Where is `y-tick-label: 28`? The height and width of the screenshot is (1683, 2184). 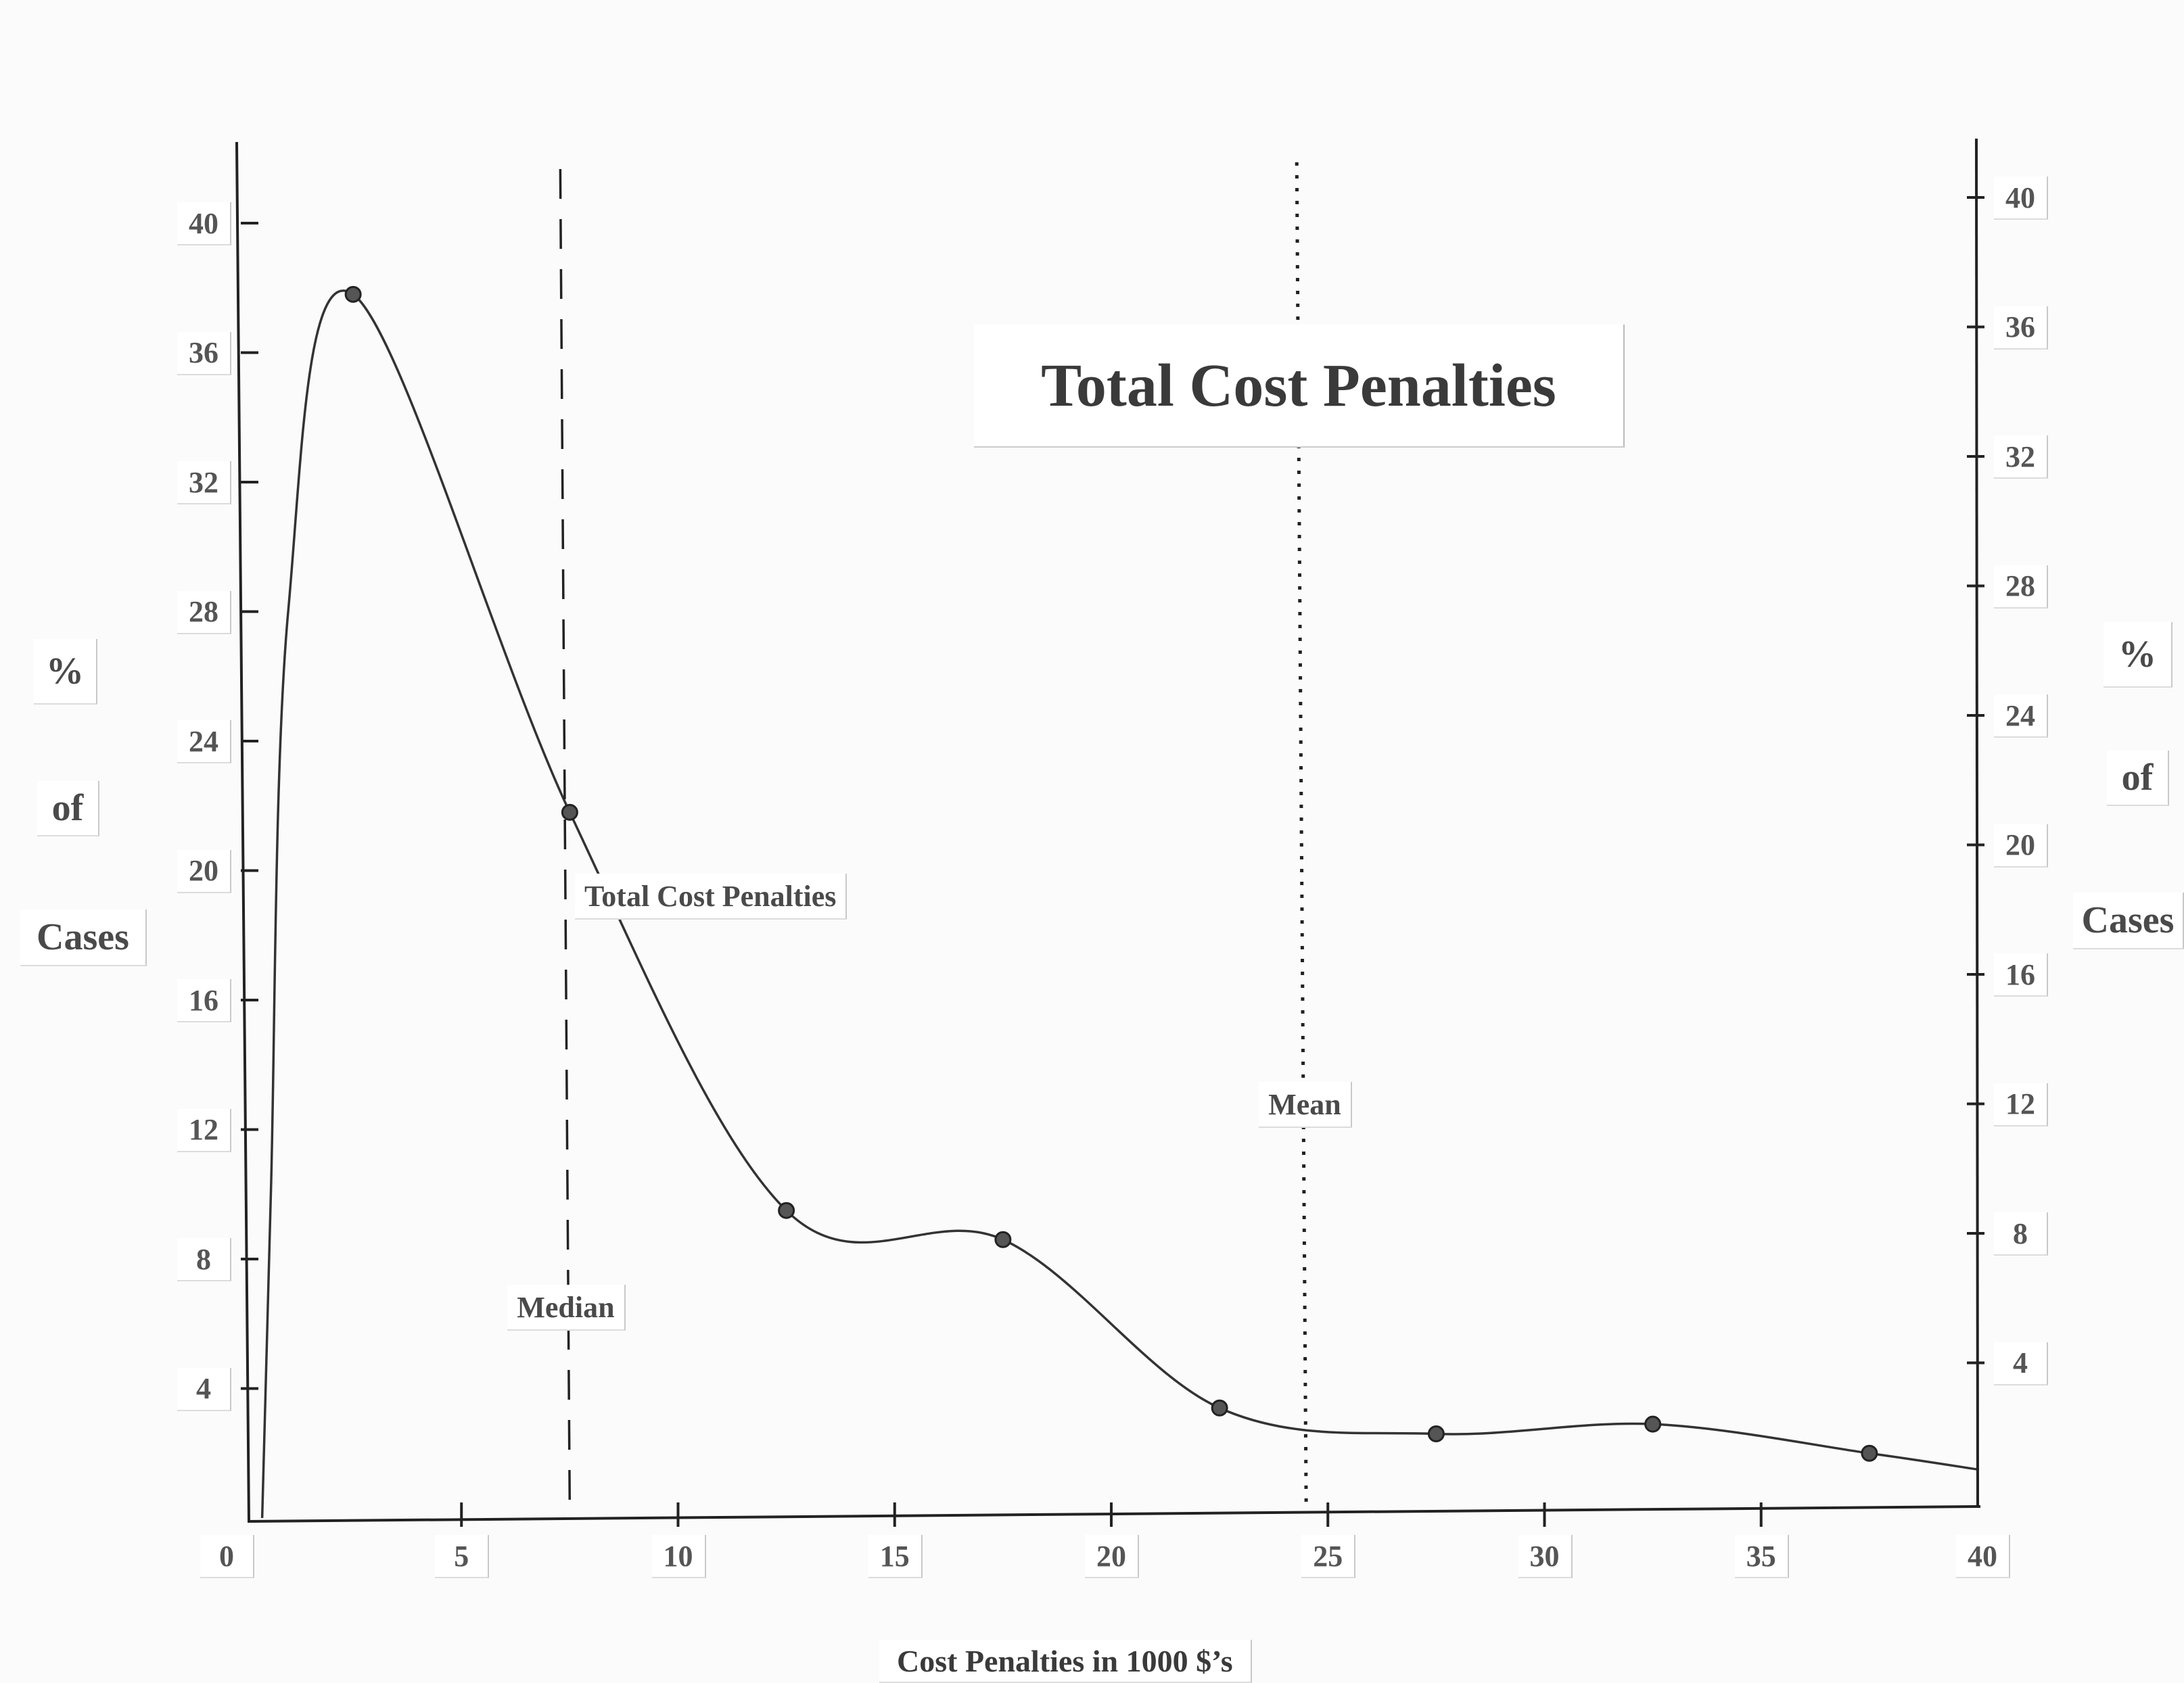
y-tick-label: 28 is located at coordinates (204, 612).